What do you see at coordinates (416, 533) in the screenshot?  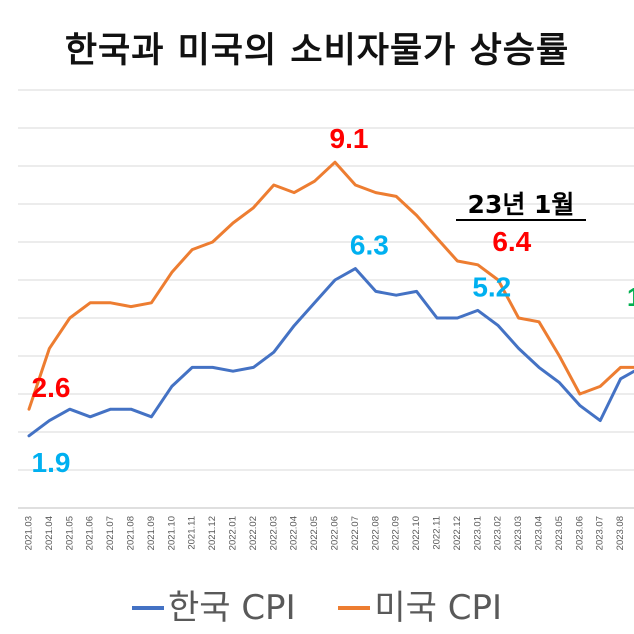 I see `x-tick-label: 2022.10` at bounding box center [416, 533].